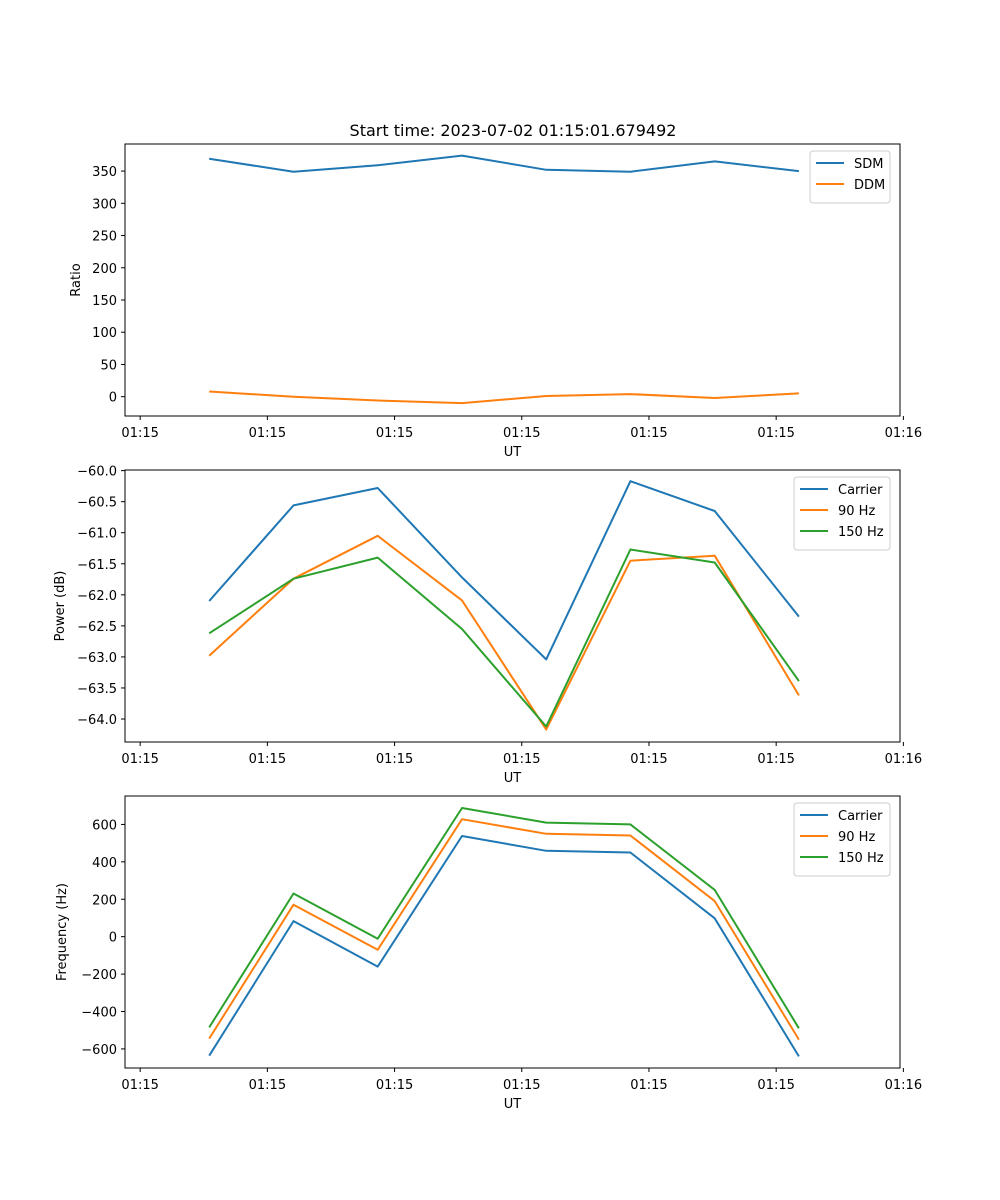 The width and height of the screenshot is (1000, 1200). What do you see at coordinates (513, 130) in the screenshot?
I see `figure-title: Start time: 2023-07-02 01:15:01.679492` at bounding box center [513, 130].